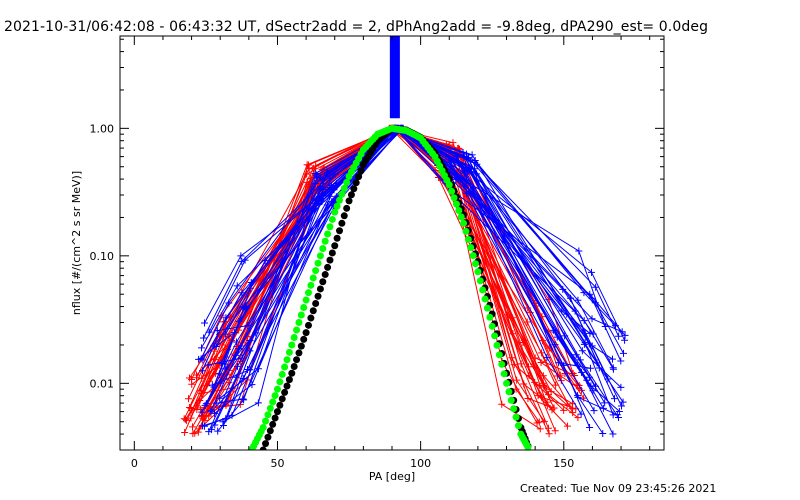 The width and height of the screenshot is (800, 500). Describe the element at coordinates (420, 463) in the screenshot. I see `x-tick-label: 100` at that location.